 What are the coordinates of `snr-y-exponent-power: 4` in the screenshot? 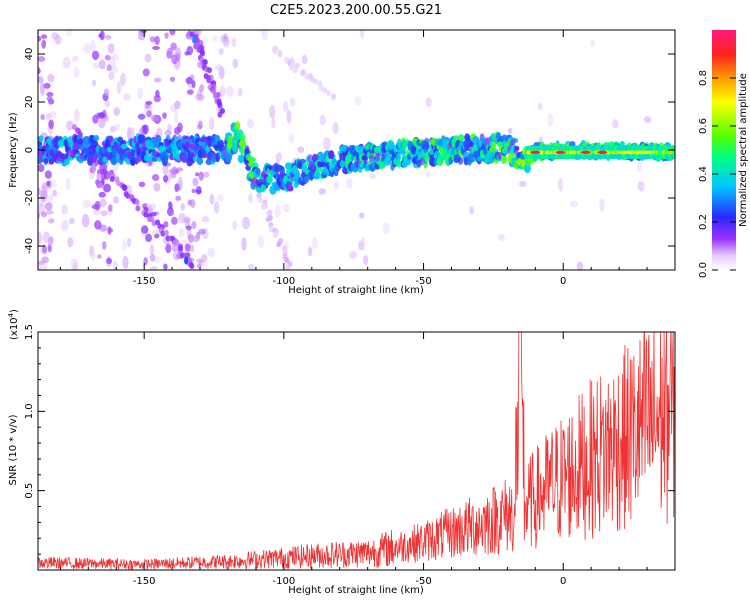 It's located at (11, 314).